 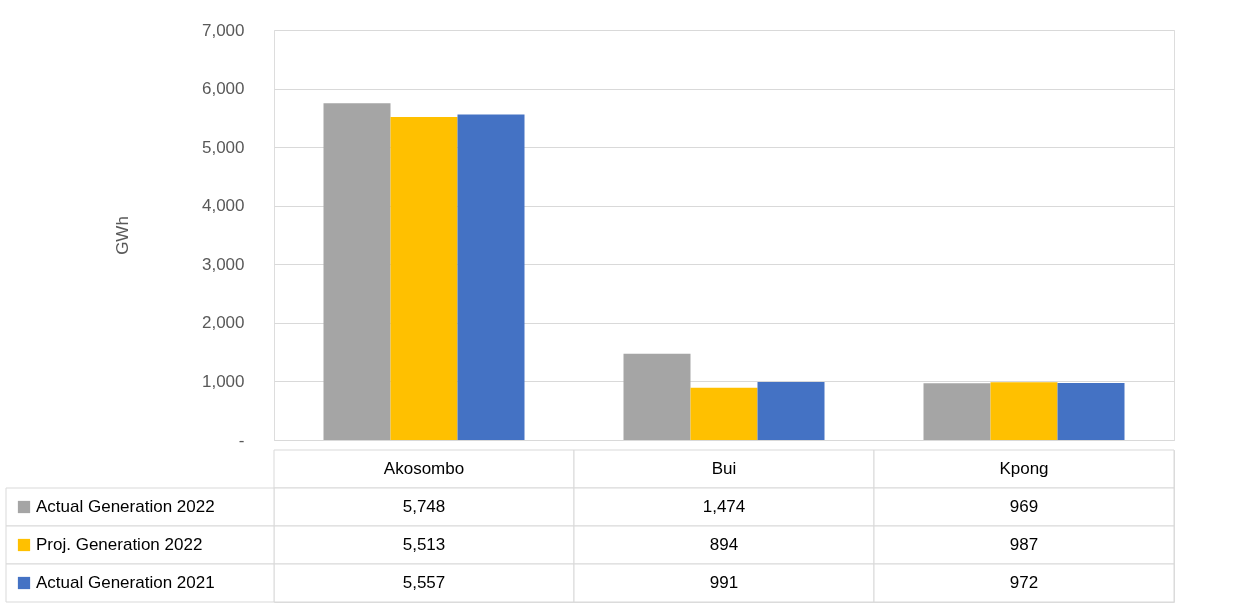 I want to click on y-tick-label: 4,000, so click(x=223, y=206).